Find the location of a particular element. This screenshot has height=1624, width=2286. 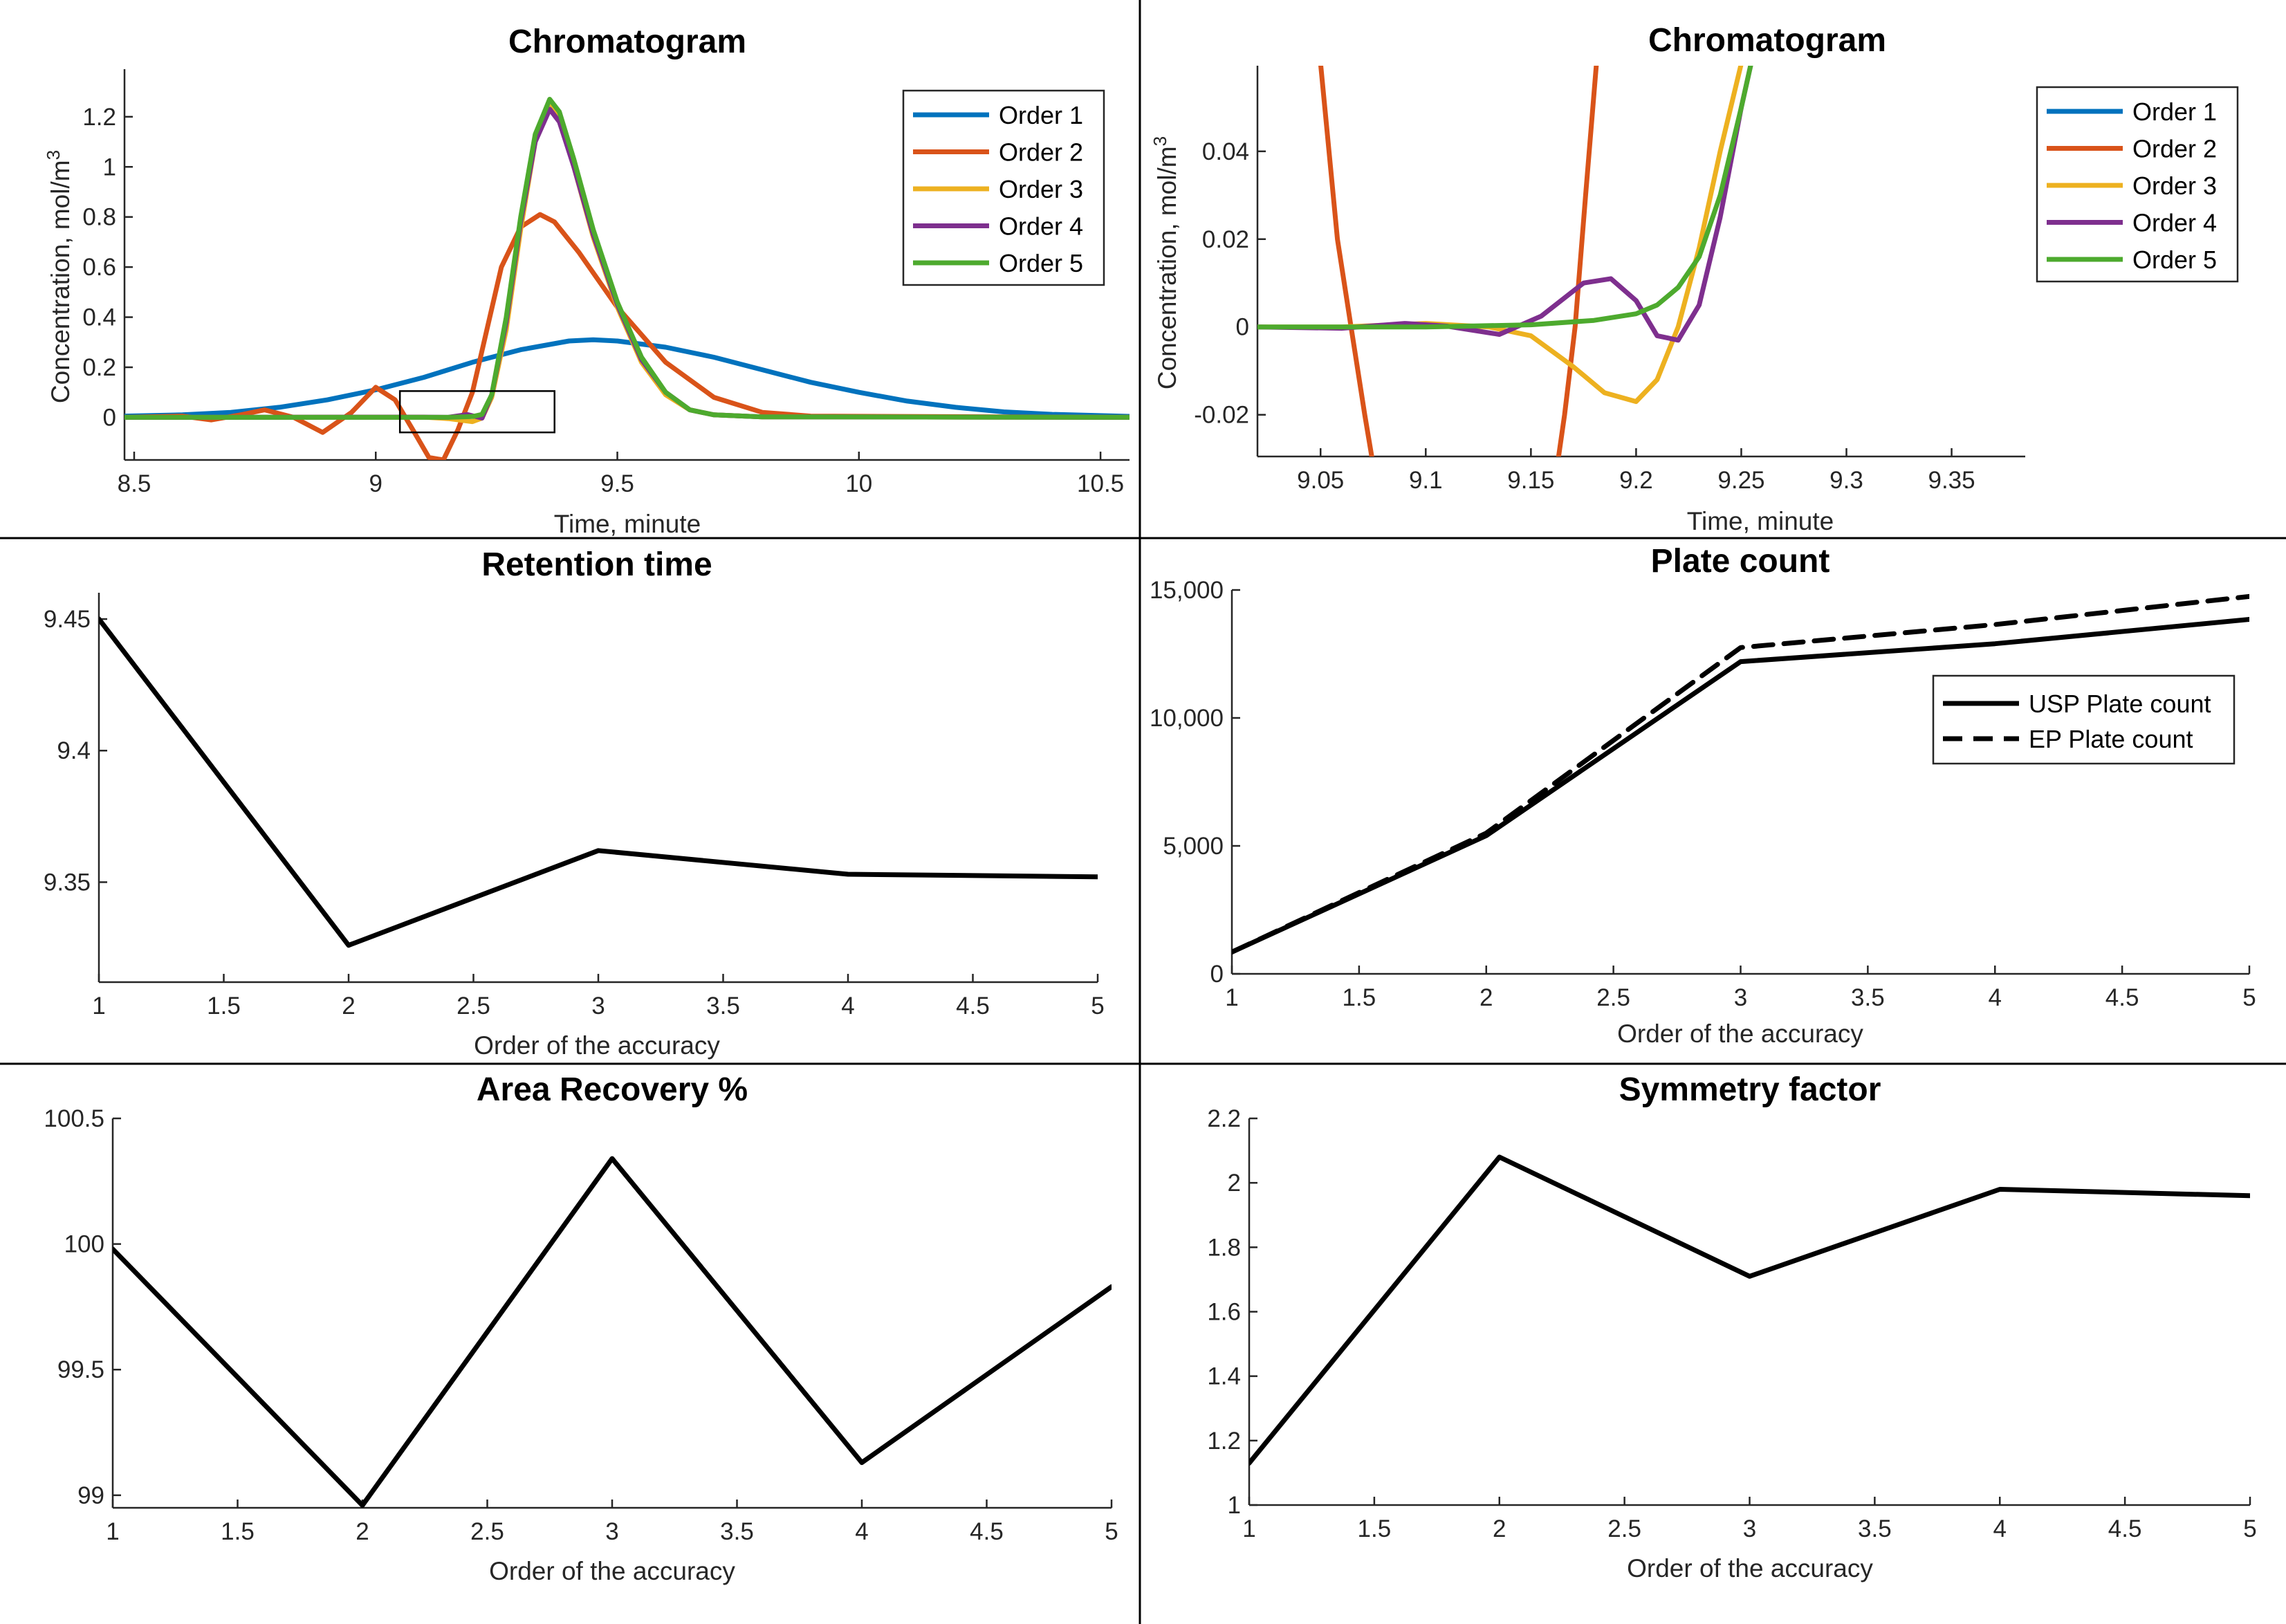

y-tick-label: 1.8 is located at coordinates (1224, 1247).